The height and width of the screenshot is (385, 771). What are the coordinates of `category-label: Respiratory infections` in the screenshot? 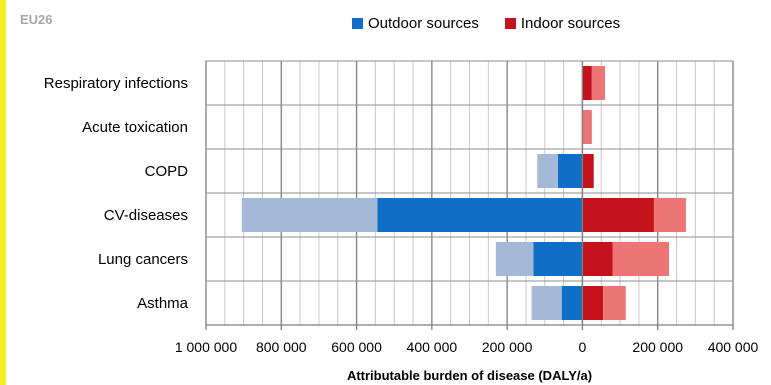 It's located at (116, 83).